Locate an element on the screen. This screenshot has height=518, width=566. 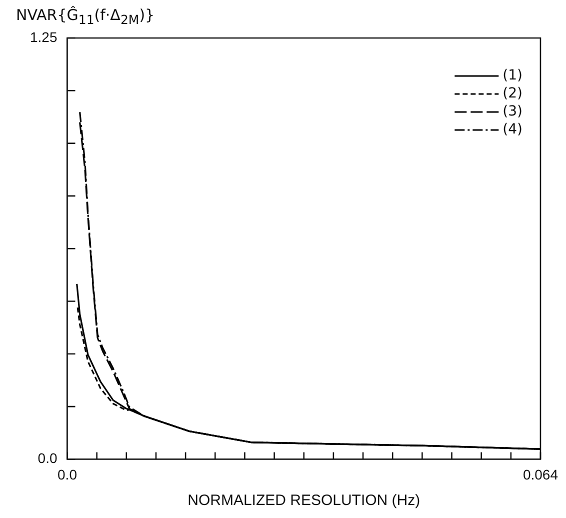
legend-label: (1) is located at coordinates (512, 76).